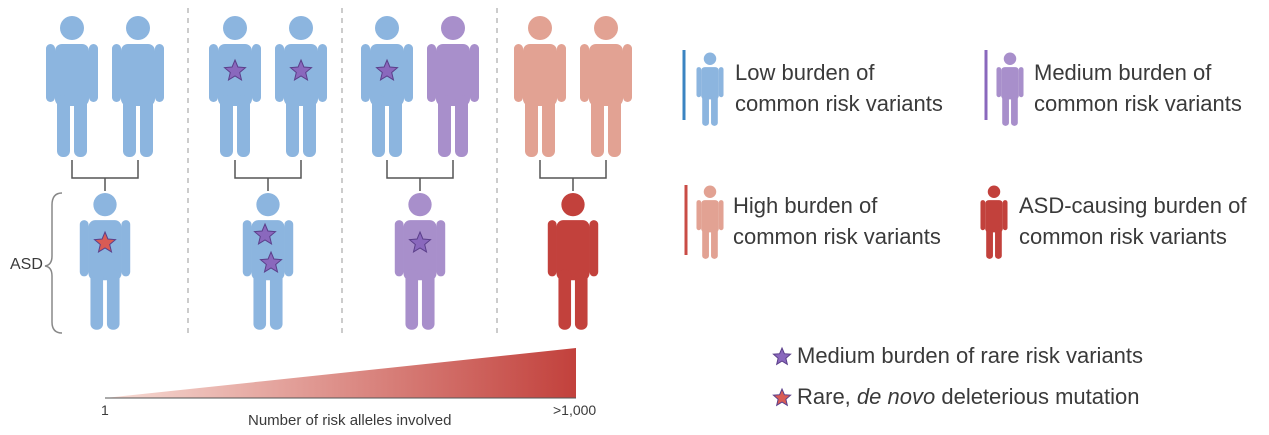 This screenshot has width=1269, height=435. What do you see at coordinates (26, 264) in the screenshot?
I see `asd-label: ASD` at bounding box center [26, 264].